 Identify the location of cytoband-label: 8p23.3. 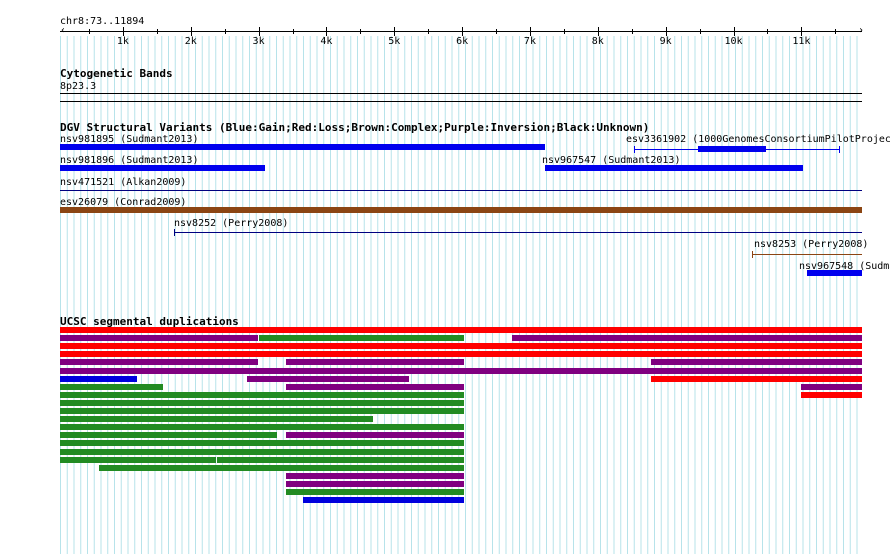
(78, 86).